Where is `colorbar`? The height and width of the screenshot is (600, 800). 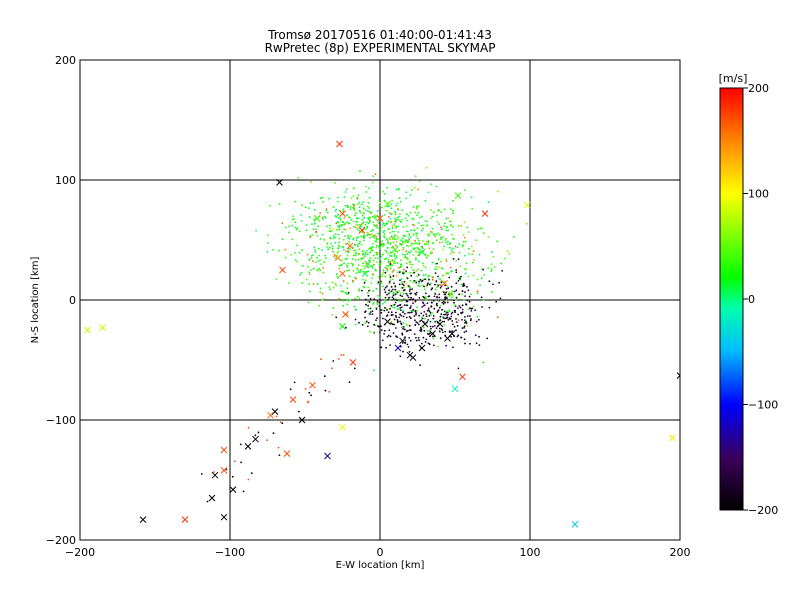
colorbar is located at coordinates (731, 299).